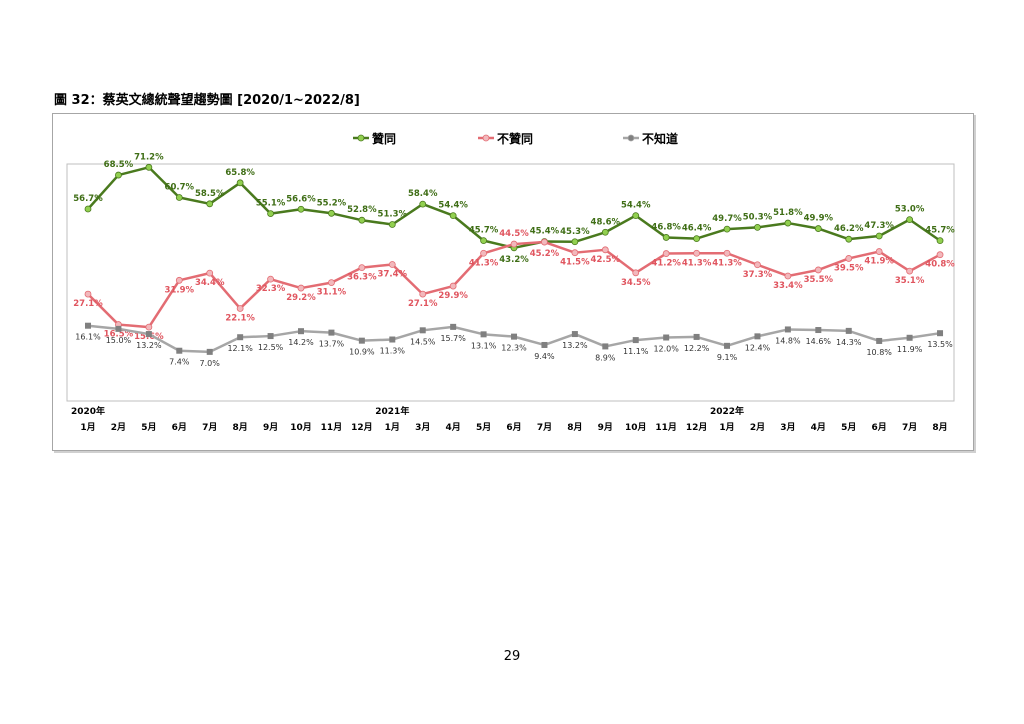 The image size is (1024, 724). Describe the element at coordinates (301, 427) in the screenshot. I see `x-tick-label-7: 10月` at that location.